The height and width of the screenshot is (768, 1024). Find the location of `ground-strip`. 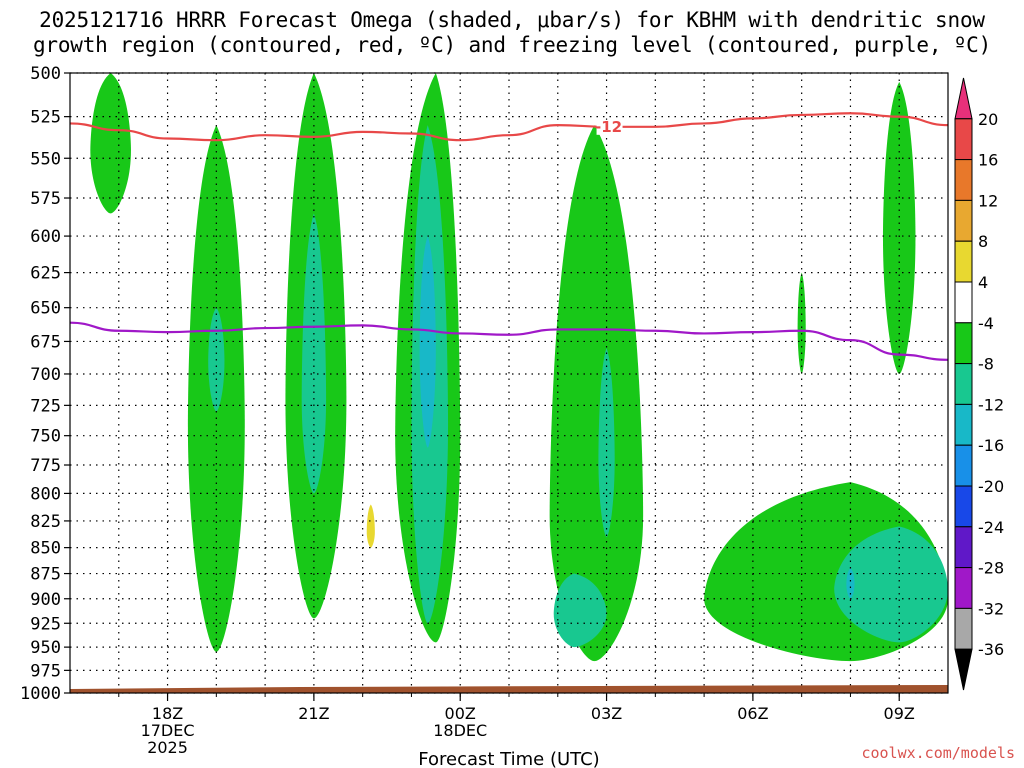

ground-strip is located at coordinates (509, 689).